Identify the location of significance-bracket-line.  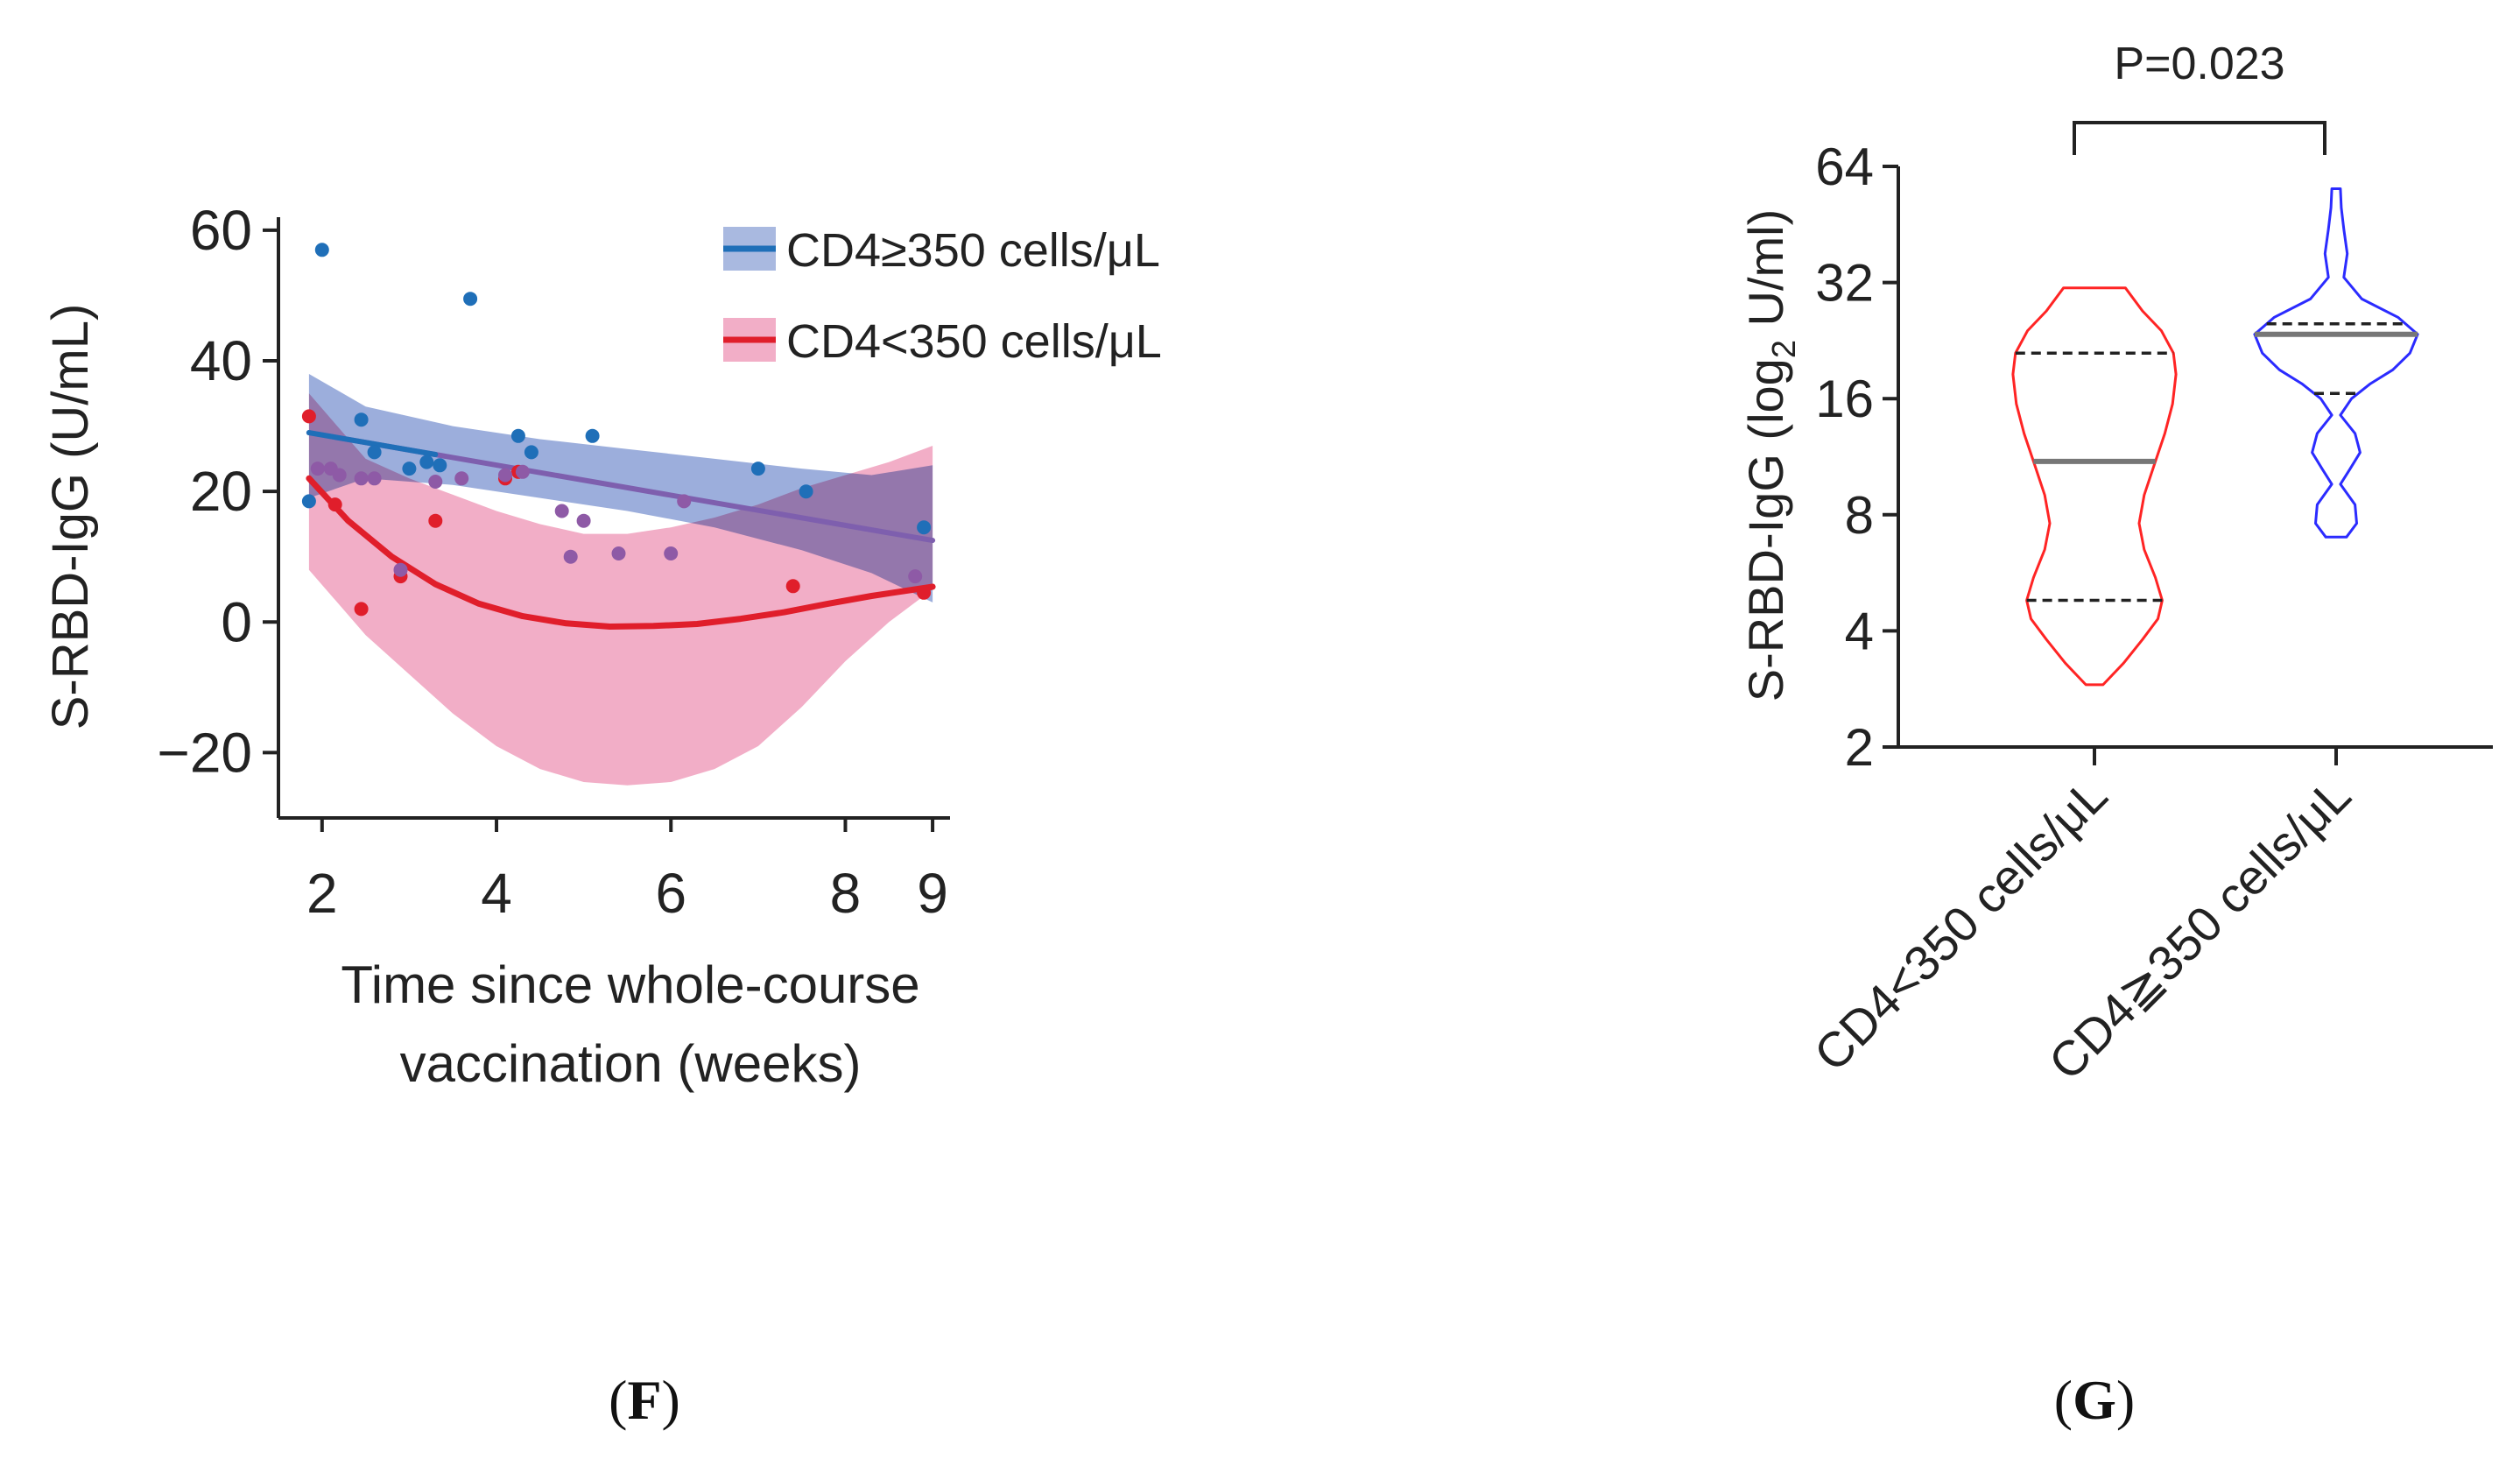
(2199, 138).